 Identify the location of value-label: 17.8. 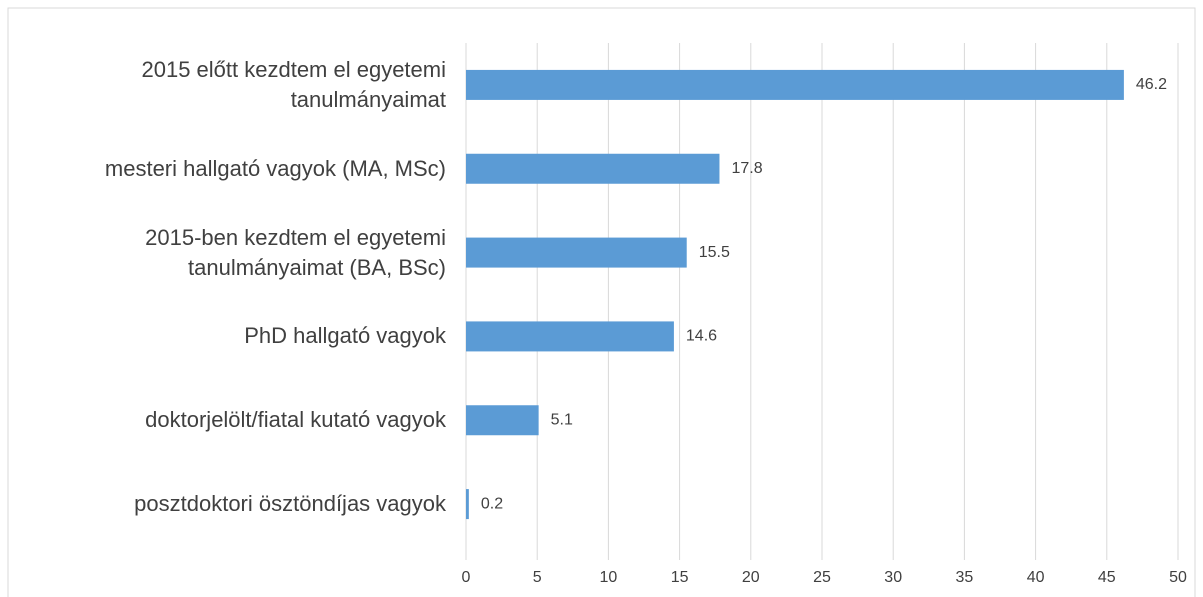
(746, 168).